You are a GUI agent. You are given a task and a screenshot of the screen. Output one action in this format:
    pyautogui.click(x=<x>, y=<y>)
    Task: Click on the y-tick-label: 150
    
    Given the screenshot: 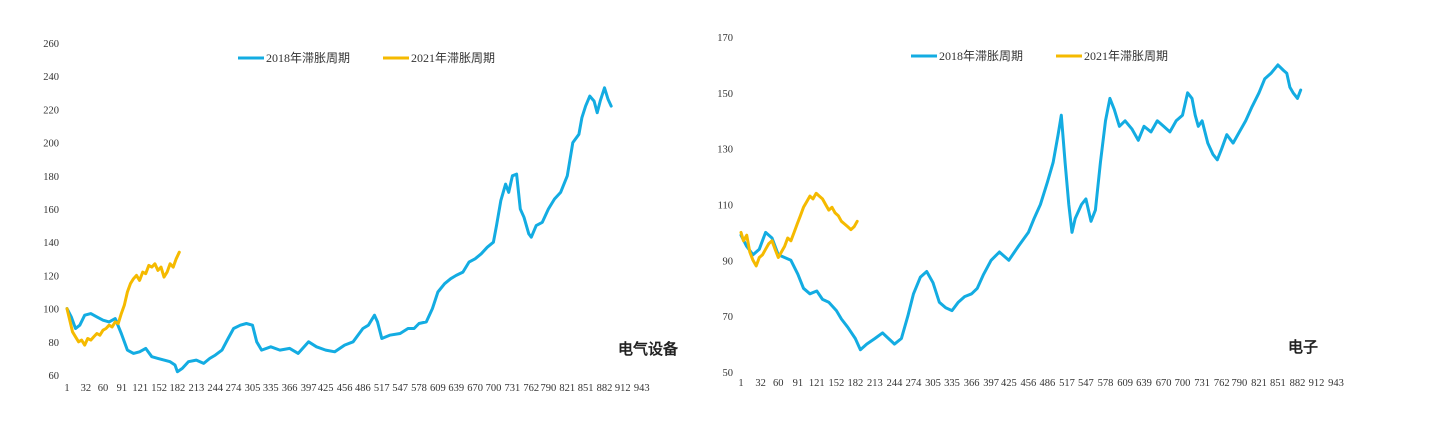 What is the action you would take?
    pyautogui.click(x=725, y=94)
    